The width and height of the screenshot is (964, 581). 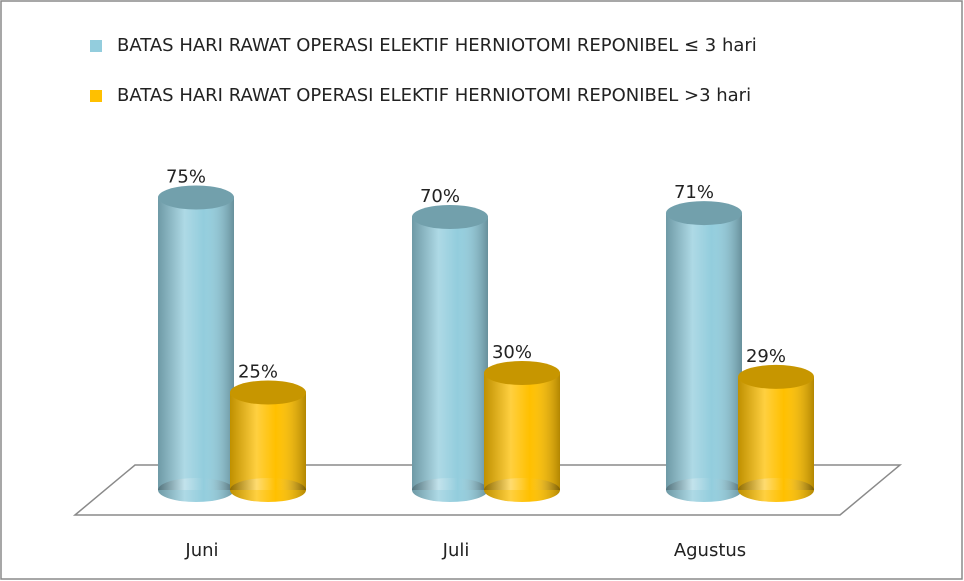 I want to click on value-label: 70%, so click(x=440, y=196).